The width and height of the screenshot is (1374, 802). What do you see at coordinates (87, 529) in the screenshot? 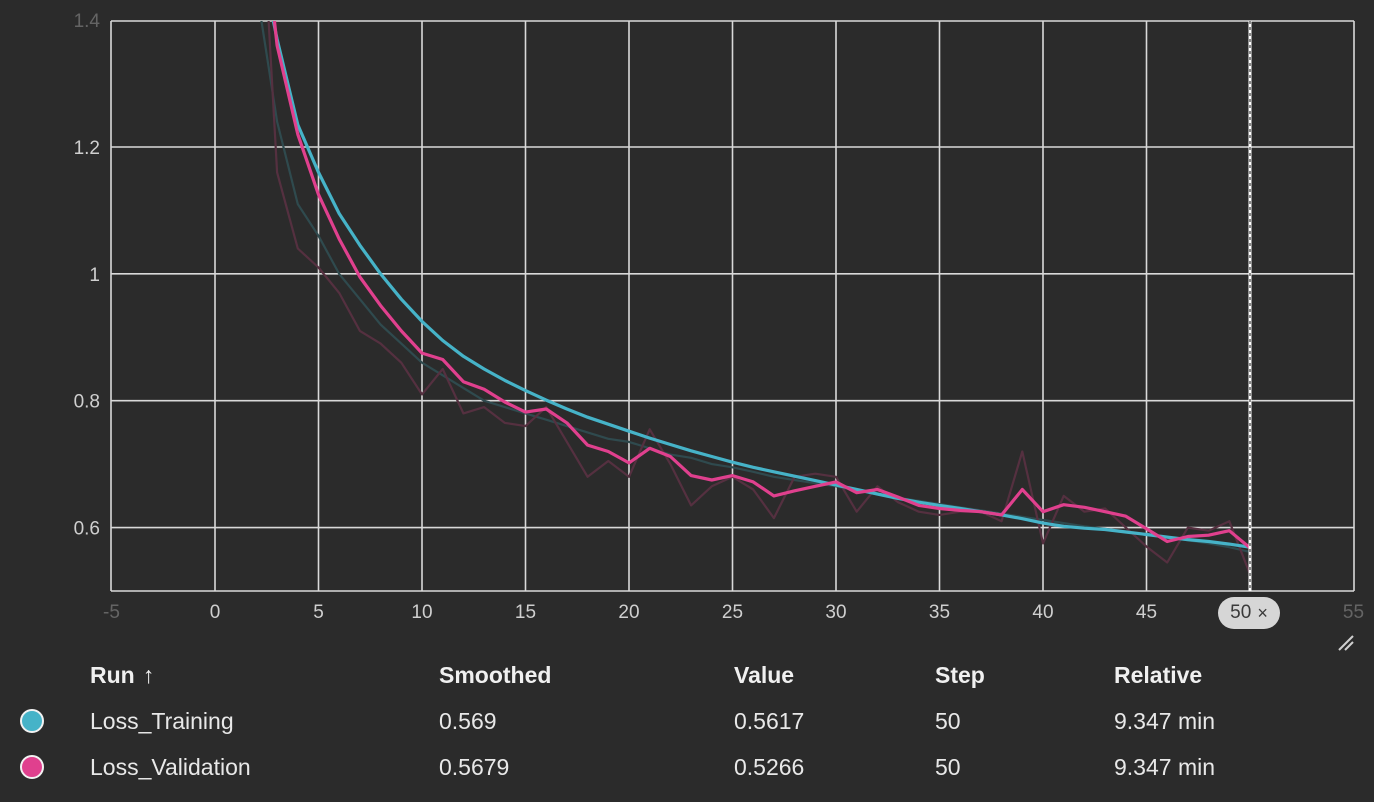
I see `y-tick-label: 0.6` at bounding box center [87, 529].